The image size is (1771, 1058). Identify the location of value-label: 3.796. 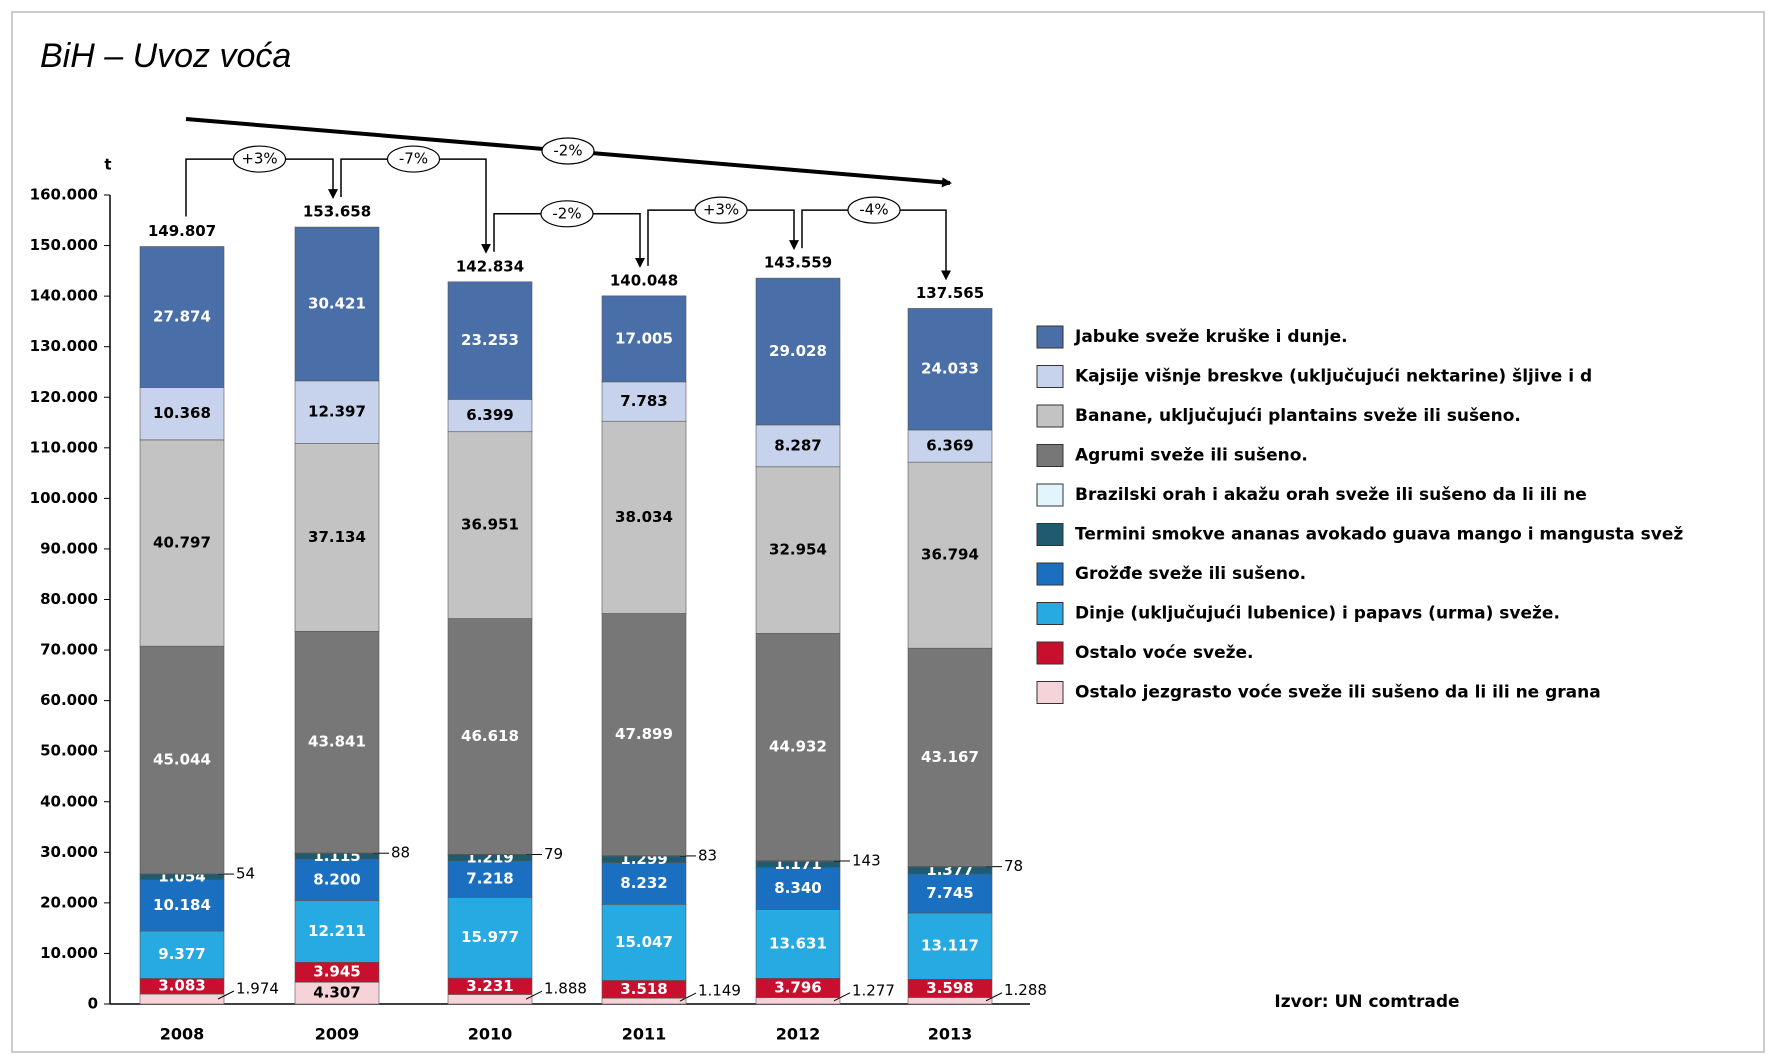
(797, 987).